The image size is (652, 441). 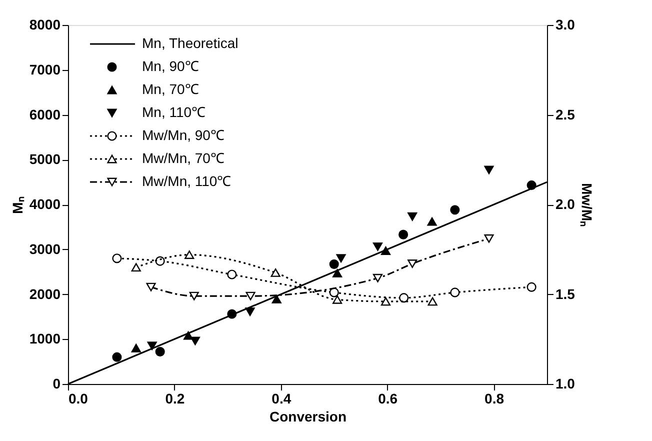 What do you see at coordinates (45, 69) in the screenshot?
I see `y-tick-label: 7000` at bounding box center [45, 69].